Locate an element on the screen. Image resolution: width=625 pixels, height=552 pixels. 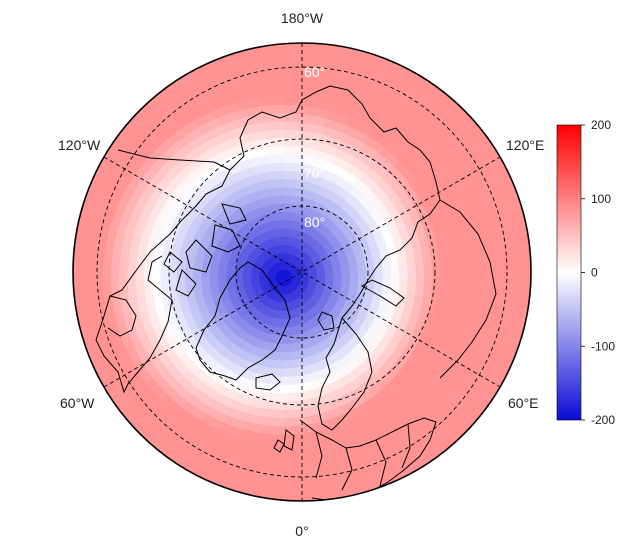
colorbar-tick-label: 0 is located at coordinates (594, 273).